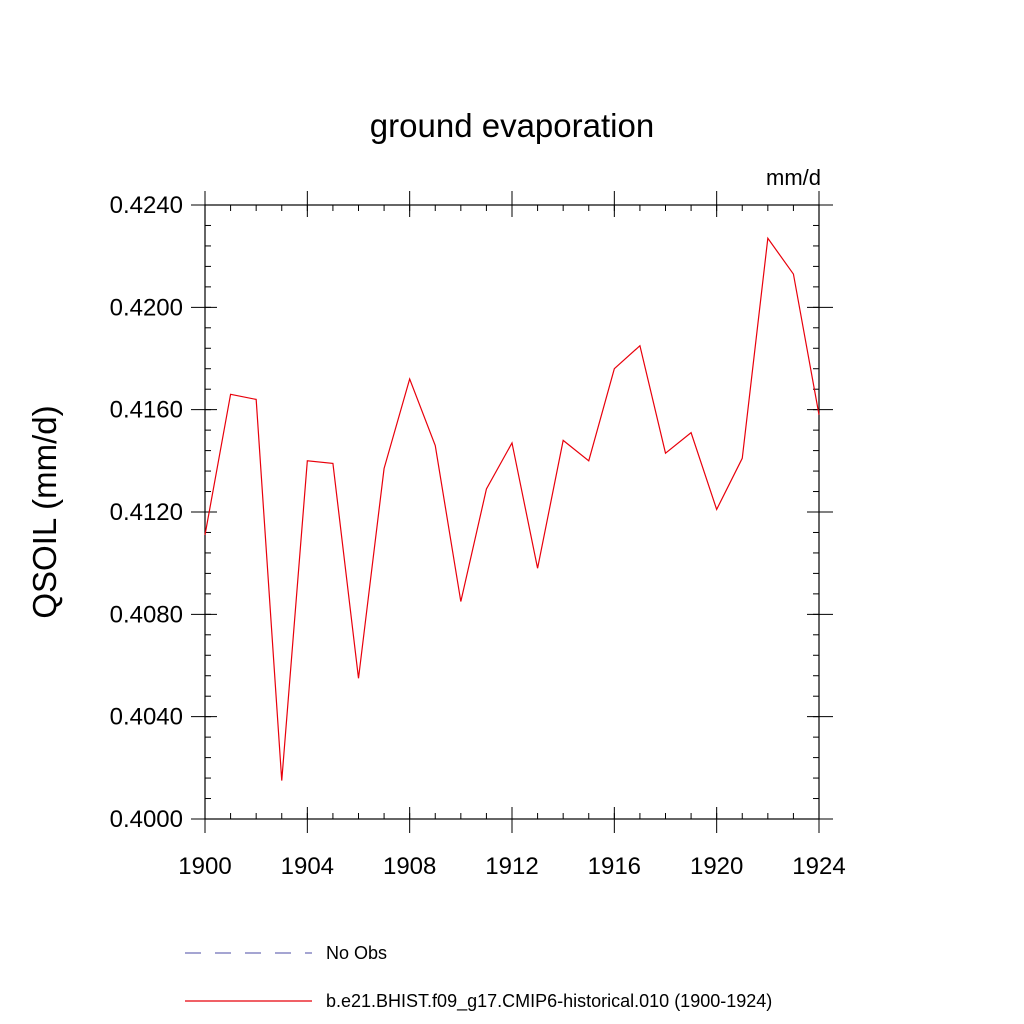 The height and width of the screenshot is (1024, 1024). What do you see at coordinates (614, 866) in the screenshot?
I see `x-tick-label: 1916` at bounding box center [614, 866].